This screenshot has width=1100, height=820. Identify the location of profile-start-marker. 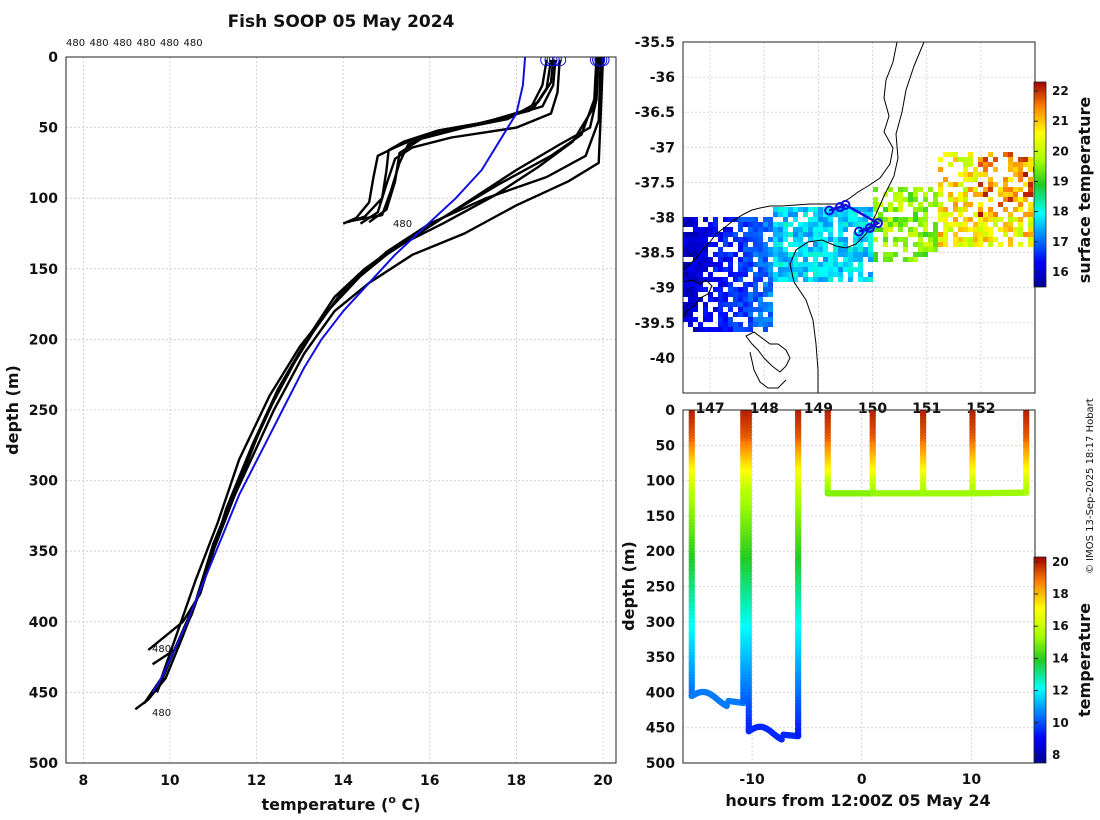
(597, 62).